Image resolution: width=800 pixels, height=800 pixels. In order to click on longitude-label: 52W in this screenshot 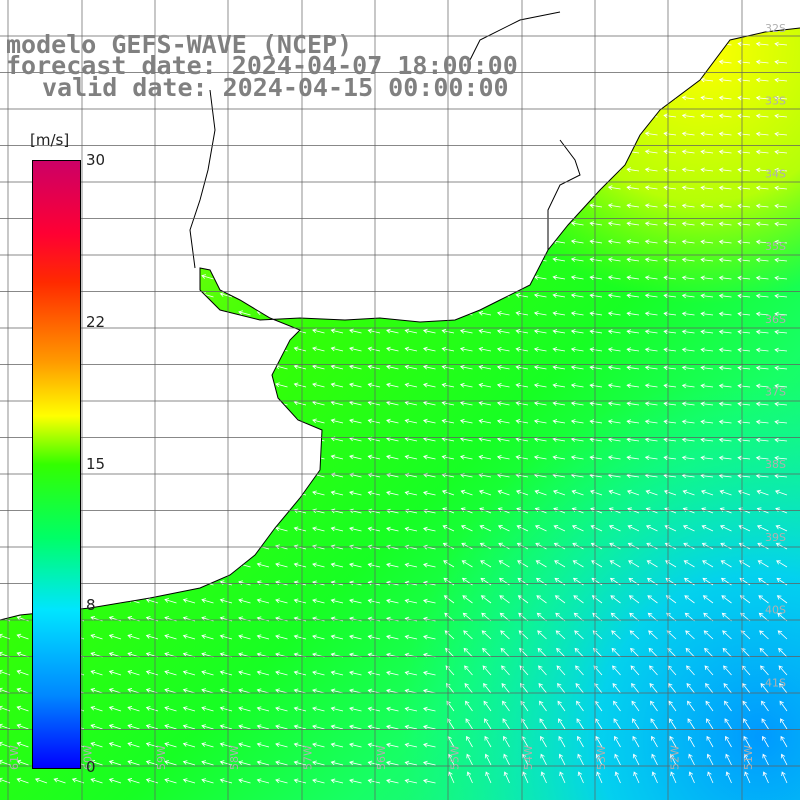, I will do `click(675, 757)`.